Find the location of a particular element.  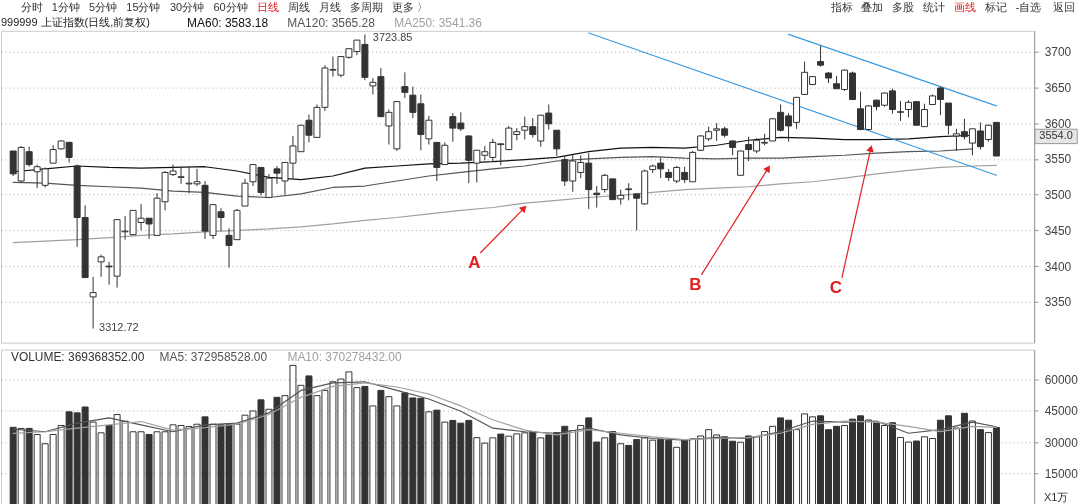

y-tick-label: 15000 is located at coordinates (1061, 474).